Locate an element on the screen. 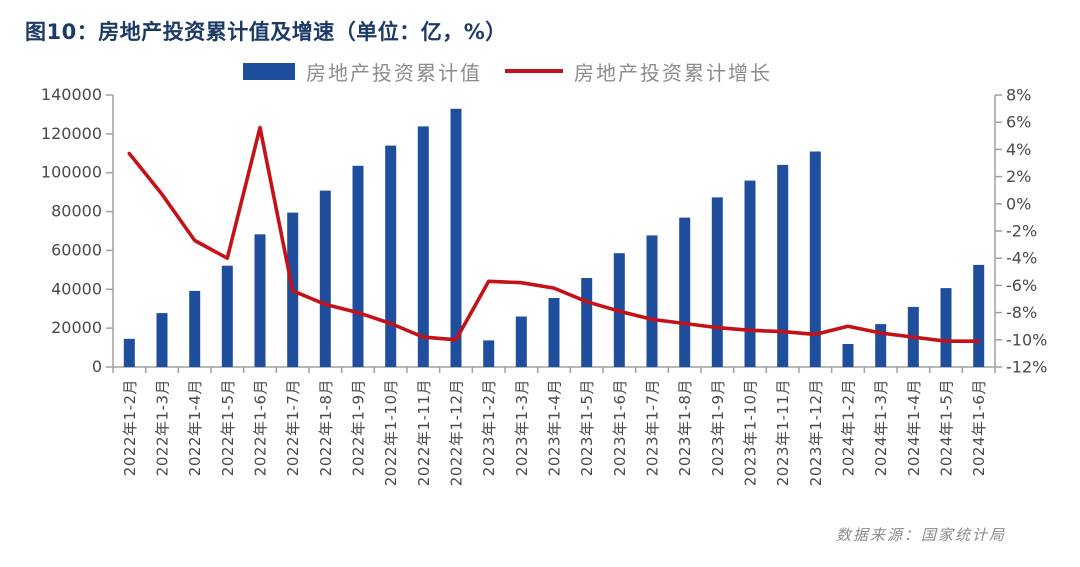 This screenshot has height=567, width=1080. legend-bar-swatch is located at coordinates (269, 71).